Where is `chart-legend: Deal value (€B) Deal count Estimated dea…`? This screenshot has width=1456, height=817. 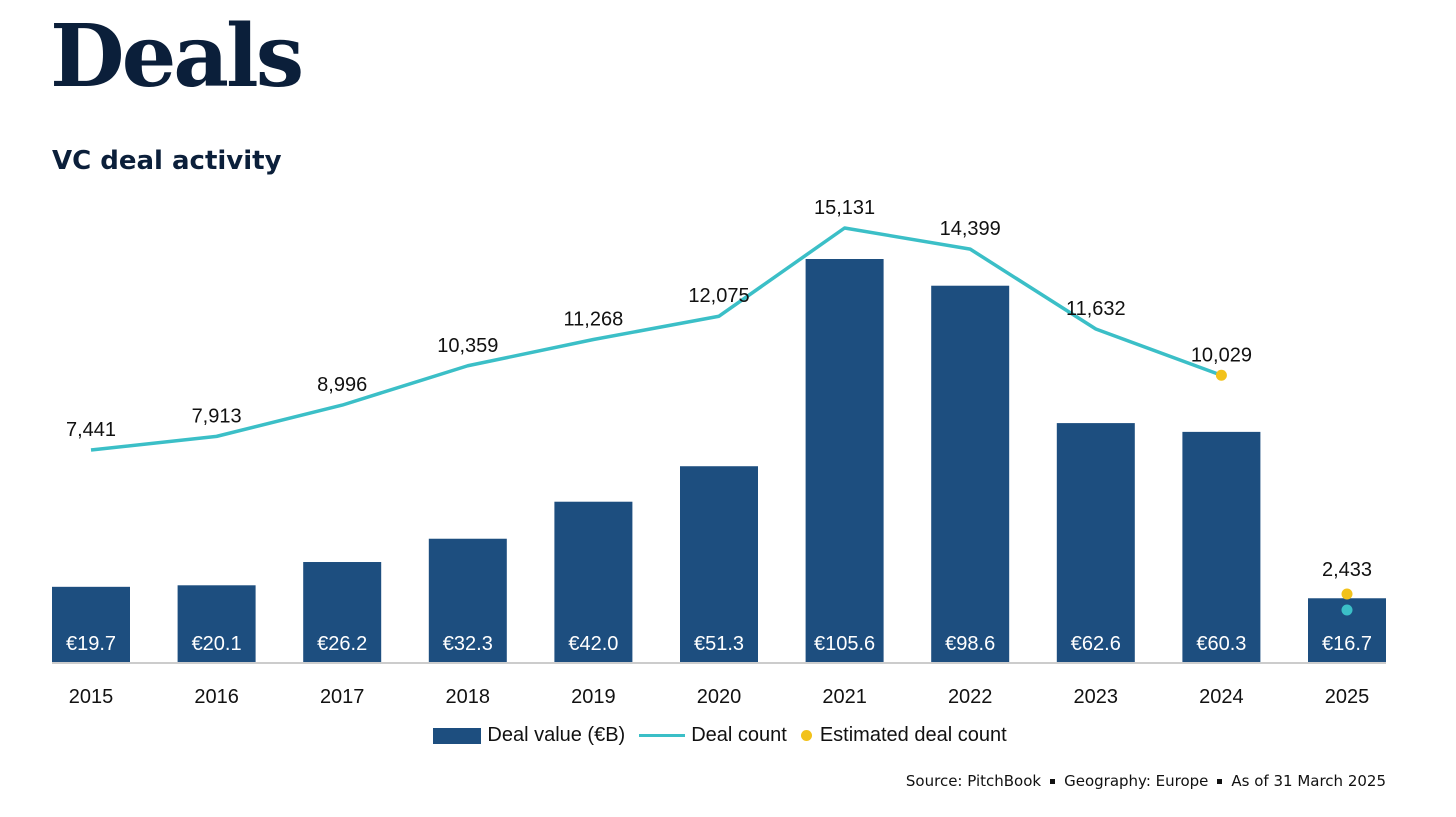 chart-legend: Deal value (€B) Deal count Estimated dea… is located at coordinates (720, 735).